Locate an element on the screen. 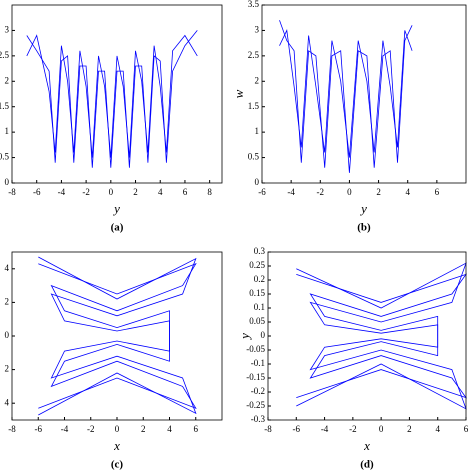 This screenshot has width=474, height=474. y-axis-label: y is located at coordinates (244, 337).